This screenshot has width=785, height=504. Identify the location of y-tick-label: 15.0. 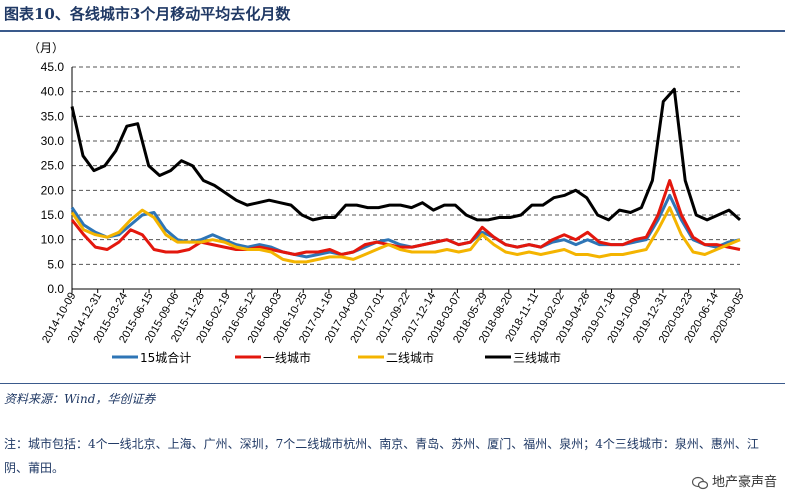
(53, 215).